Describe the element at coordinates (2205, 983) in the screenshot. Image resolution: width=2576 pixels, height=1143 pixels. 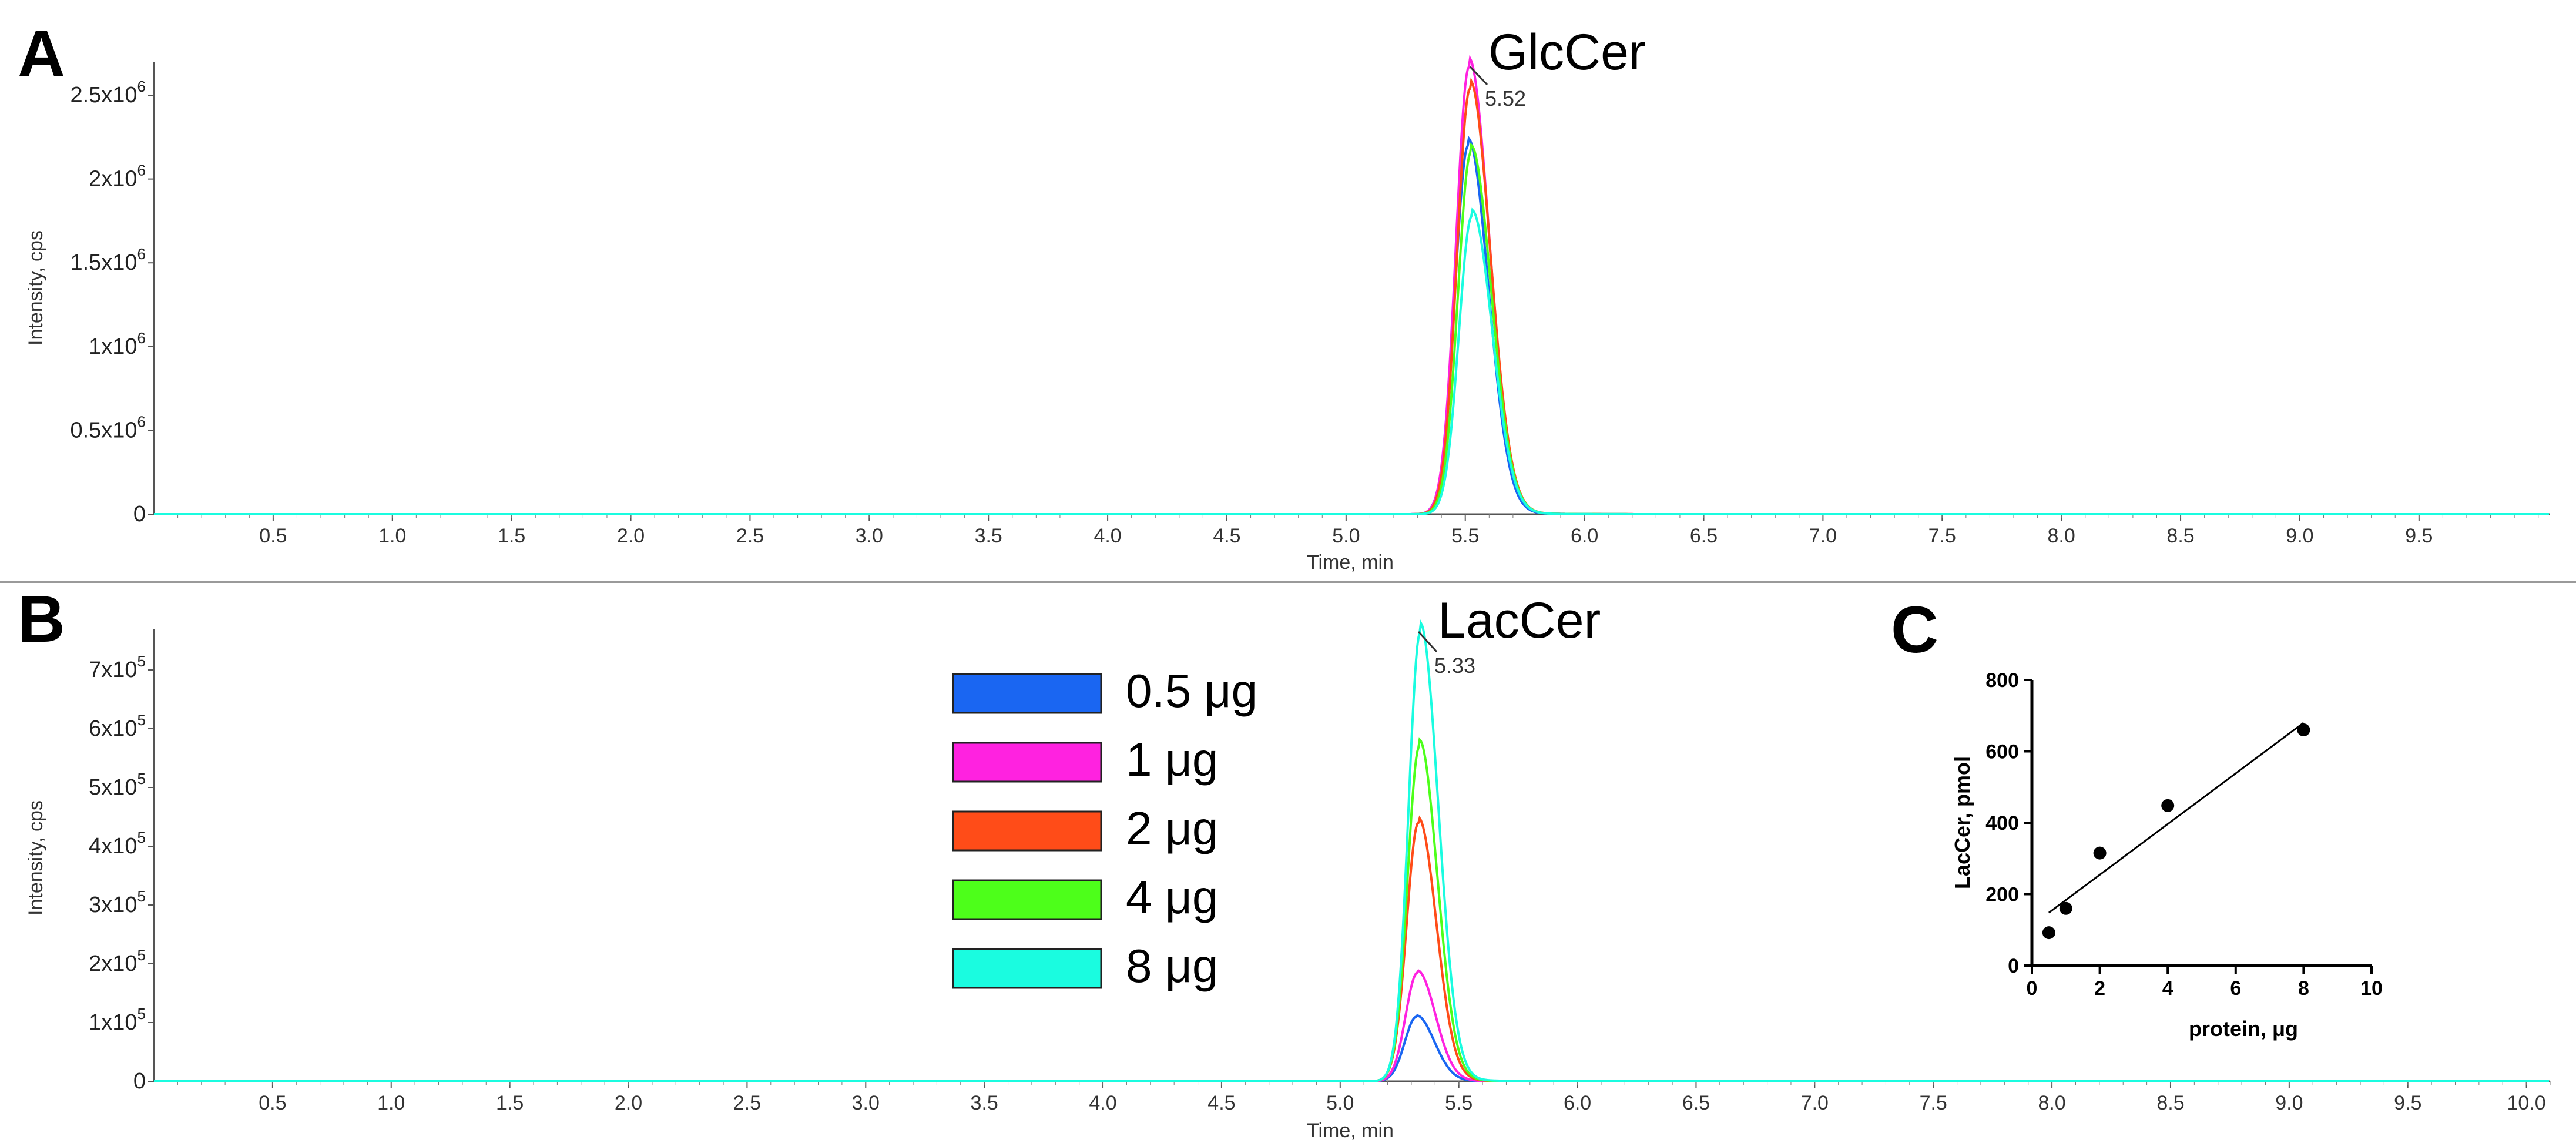
I see `panel-c-x-ticks: 0 2 4 6 8 10` at that location.